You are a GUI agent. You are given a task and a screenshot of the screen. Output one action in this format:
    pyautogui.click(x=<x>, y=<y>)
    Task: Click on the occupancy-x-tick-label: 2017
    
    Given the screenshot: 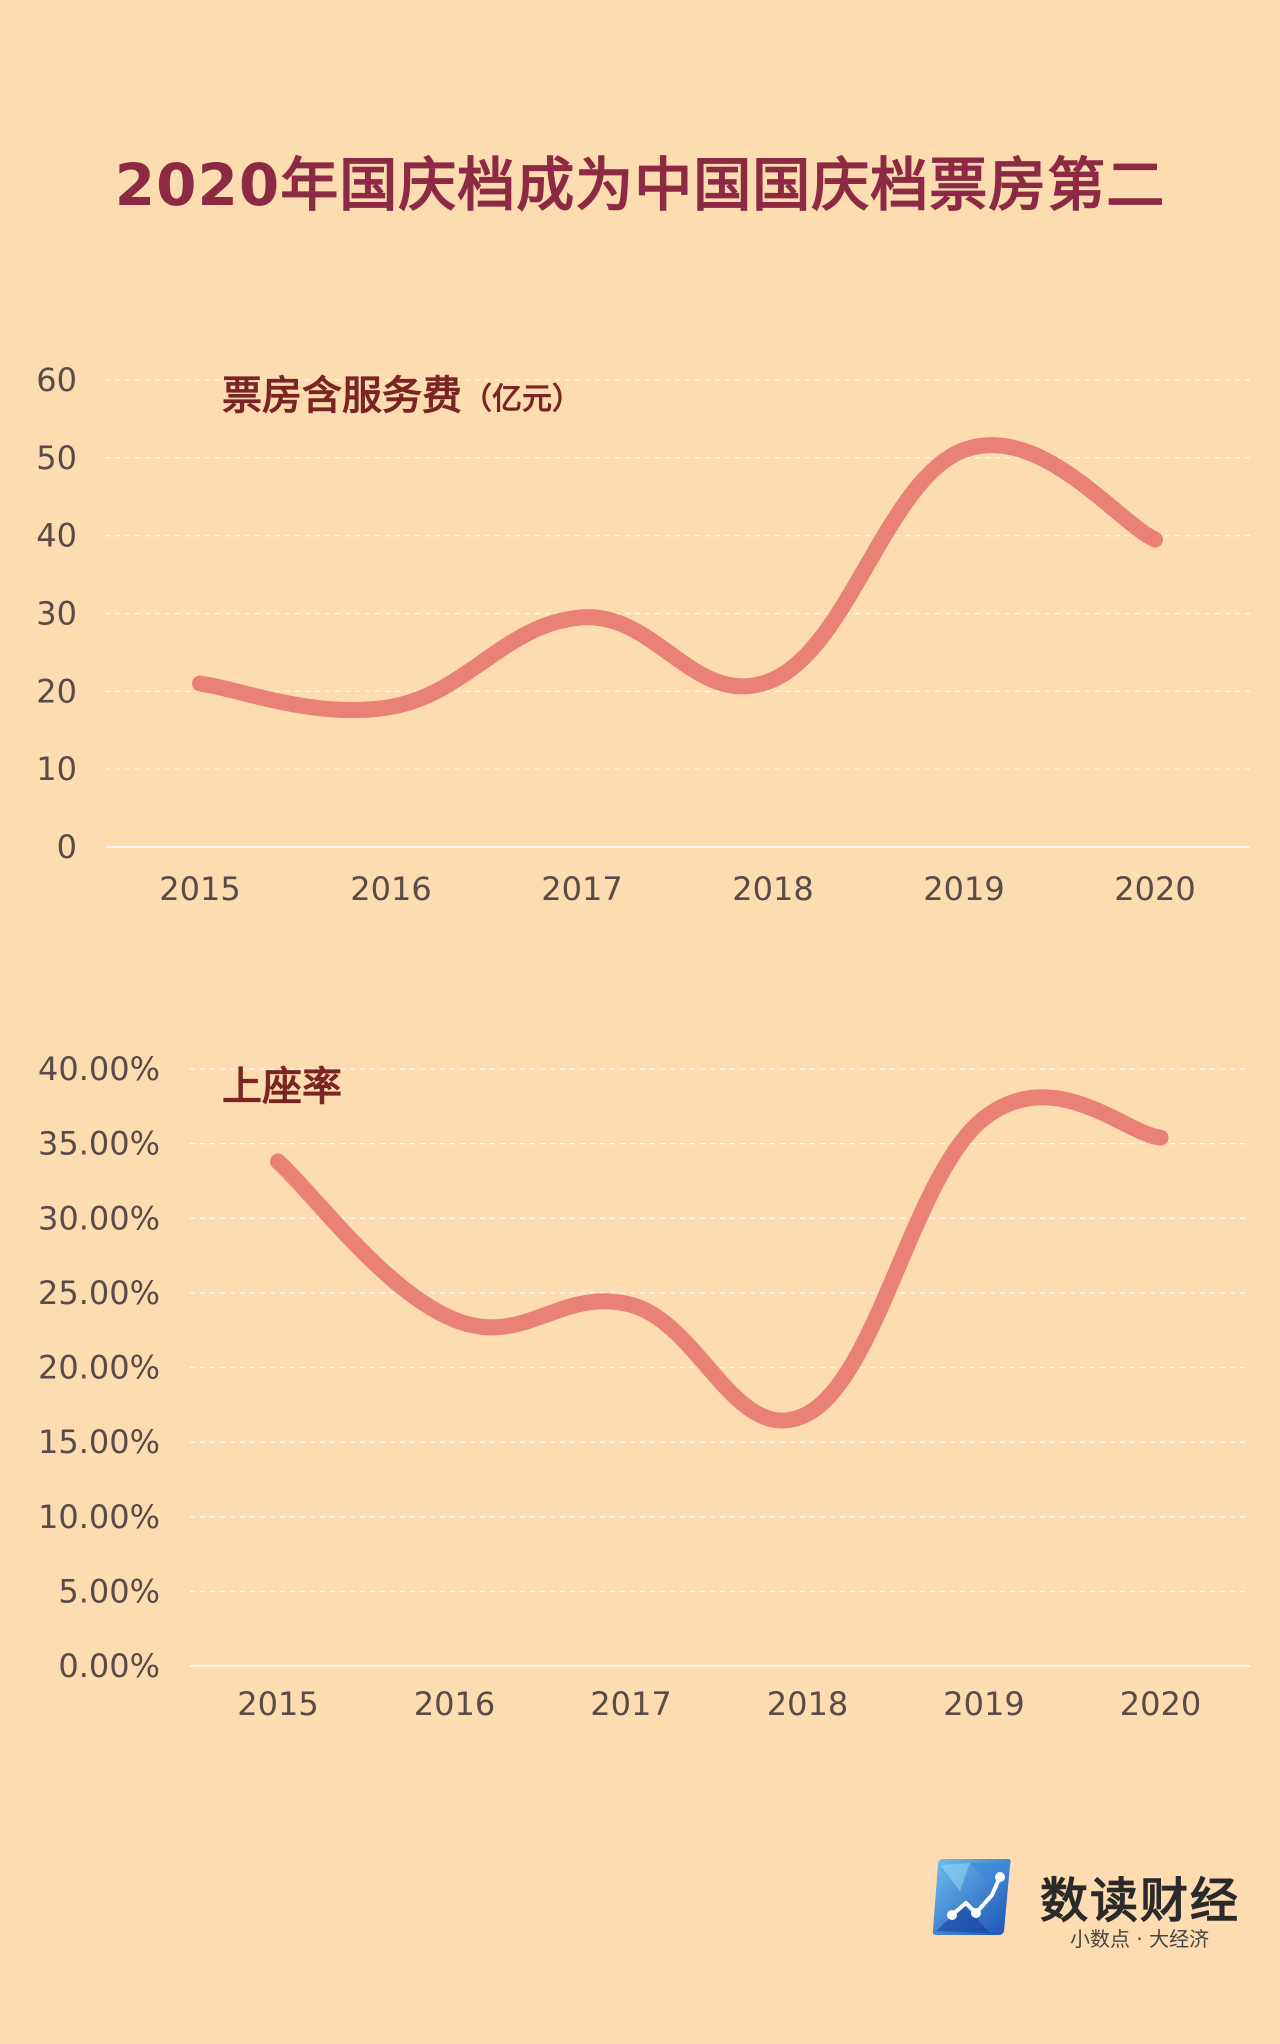 What is the action you would take?
    pyautogui.click(x=630, y=1704)
    